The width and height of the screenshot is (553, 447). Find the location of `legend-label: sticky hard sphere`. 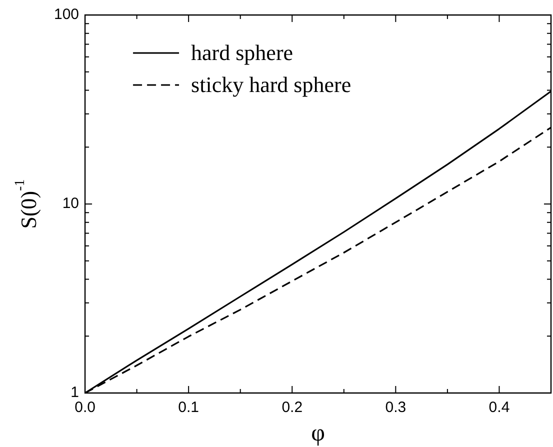

legend-label: sticky hard sphere is located at coordinates (271, 84).